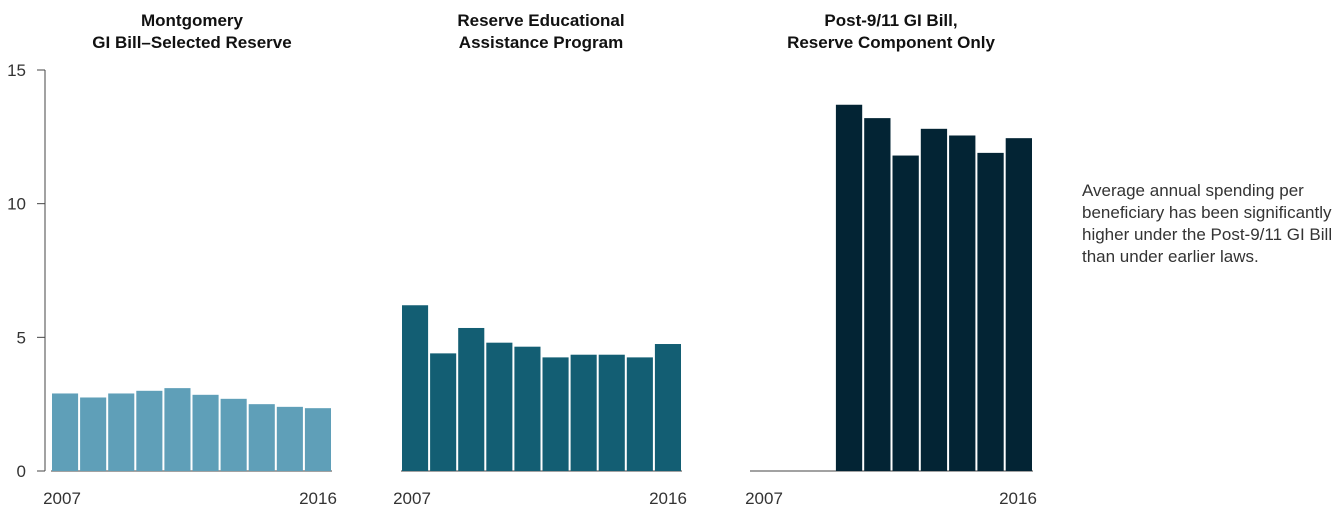  What do you see at coordinates (890, 20) in the screenshot?
I see `panel-title-line: Post-9/11 GI Bill,` at bounding box center [890, 20].